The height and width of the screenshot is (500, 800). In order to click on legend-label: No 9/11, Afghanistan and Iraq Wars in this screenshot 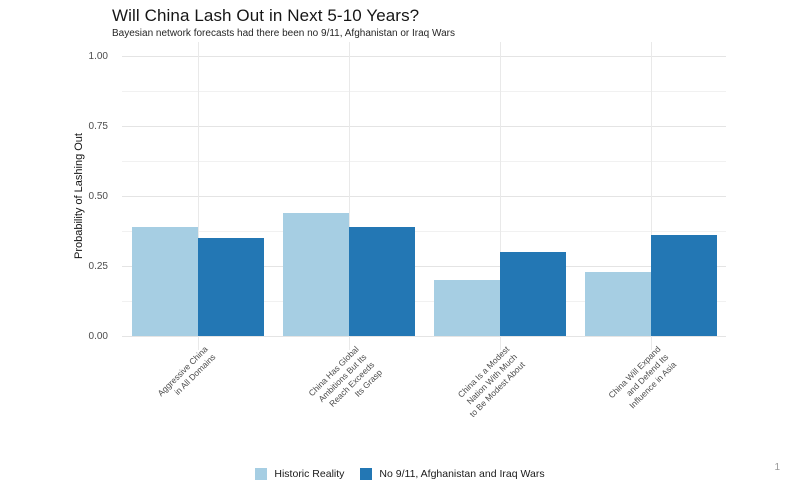, I will do `click(462, 474)`.